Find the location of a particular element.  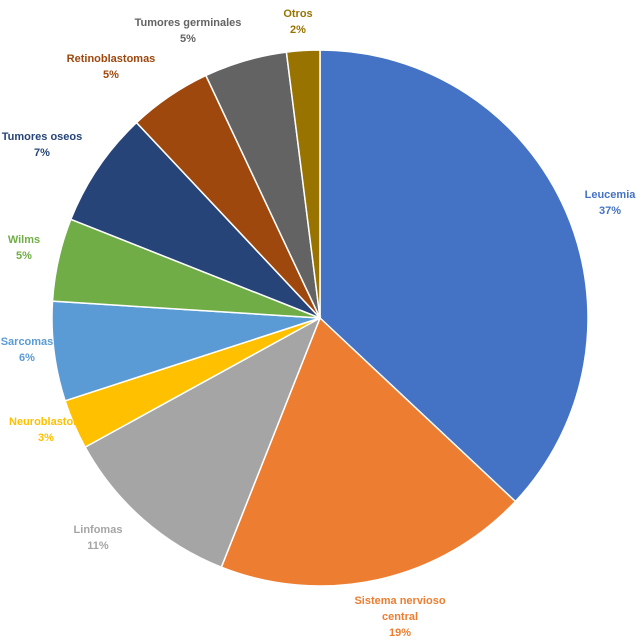

slice-value-text: 7% is located at coordinates (42, 153).